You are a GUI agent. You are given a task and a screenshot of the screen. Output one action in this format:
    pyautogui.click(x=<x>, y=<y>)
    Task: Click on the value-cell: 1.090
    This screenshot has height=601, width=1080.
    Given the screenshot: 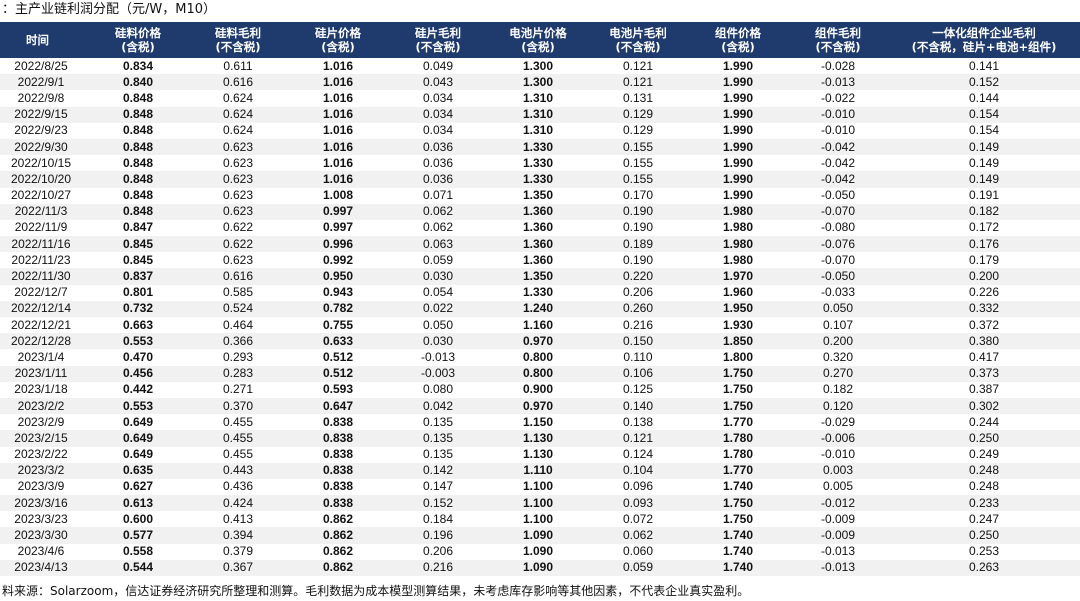 What is the action you would take?
    pyautogui.click(x=538, y=567)
    